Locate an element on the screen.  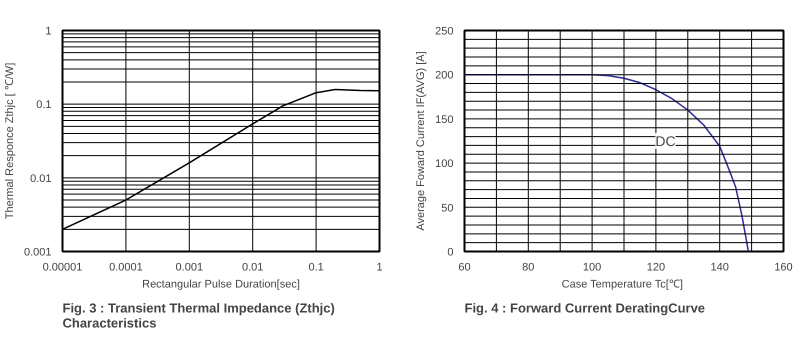
y-tick-label: 0 is located at coordinates (450, 252).